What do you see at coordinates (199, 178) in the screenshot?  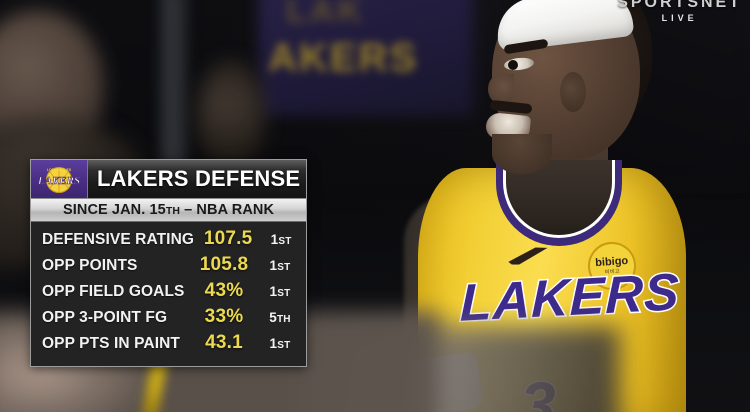 I see `graphic-title: LAKERS DEFENSE` at bounding box center [199, 178].